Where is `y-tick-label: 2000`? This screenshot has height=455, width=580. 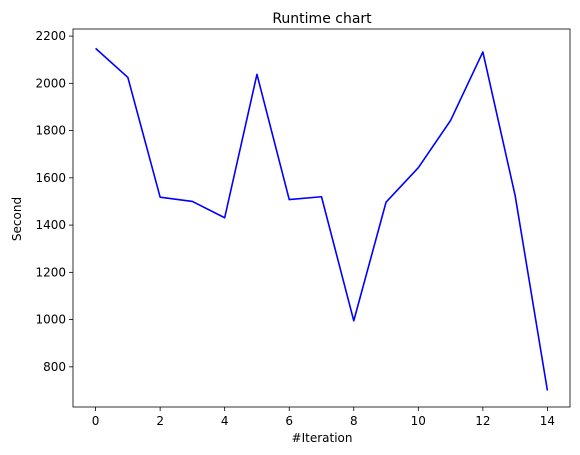 y-tick-label: 2000 is located at coordinates (50, 83).